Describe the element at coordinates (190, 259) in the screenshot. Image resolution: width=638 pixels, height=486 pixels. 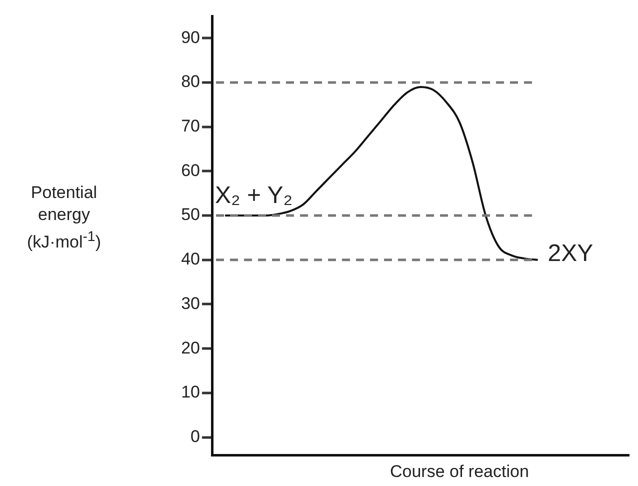
I see `y-tick-label: 40` at that location.